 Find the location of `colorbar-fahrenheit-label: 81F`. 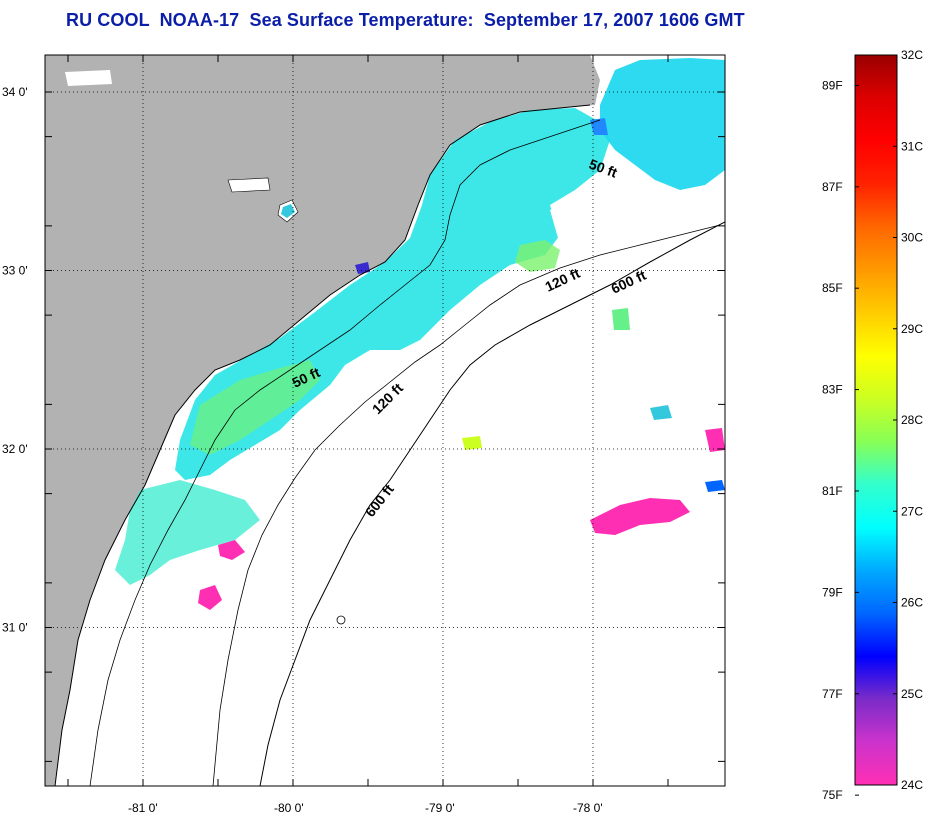

colorbar-fahrenheit-label: 81F is located at coordinates (832, 491).